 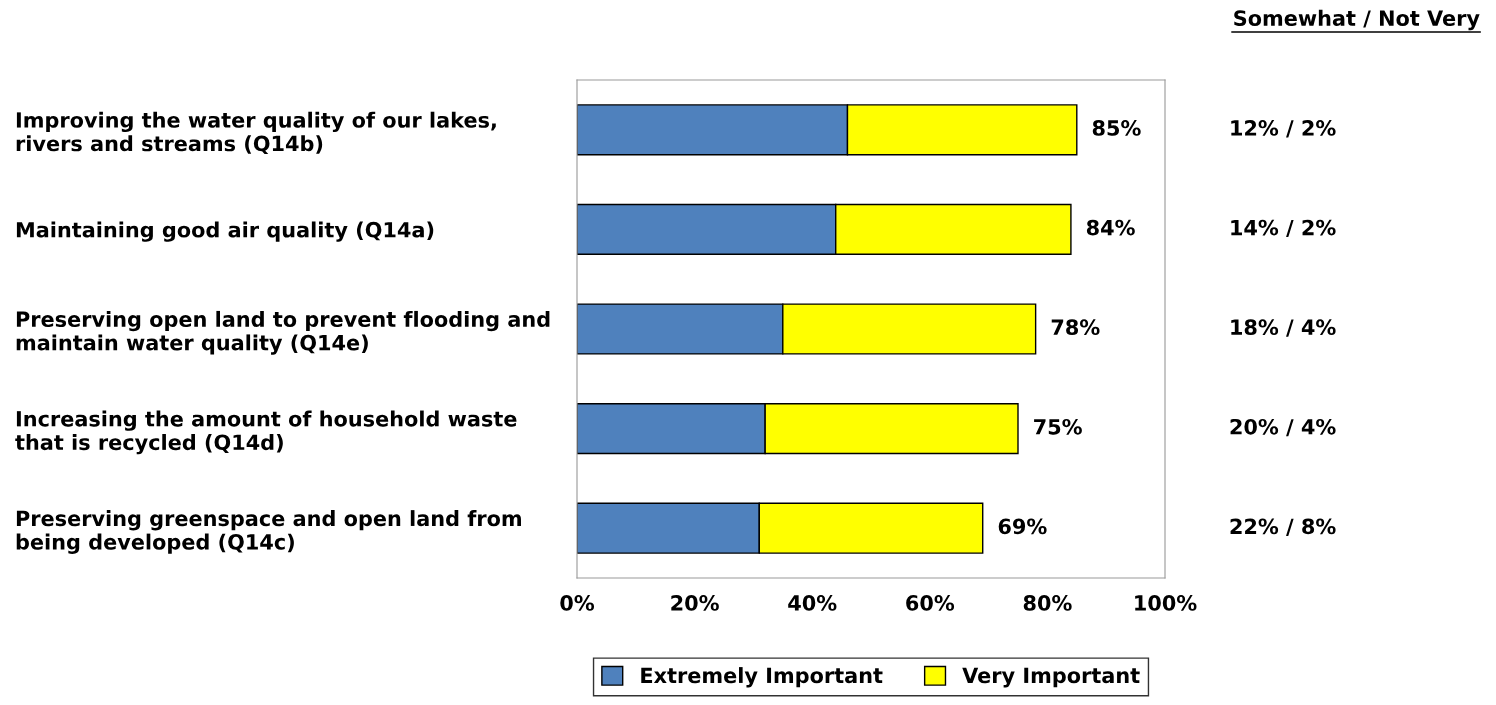 I want to click on text: 14% / 2%, so click(x=1283, y=228).